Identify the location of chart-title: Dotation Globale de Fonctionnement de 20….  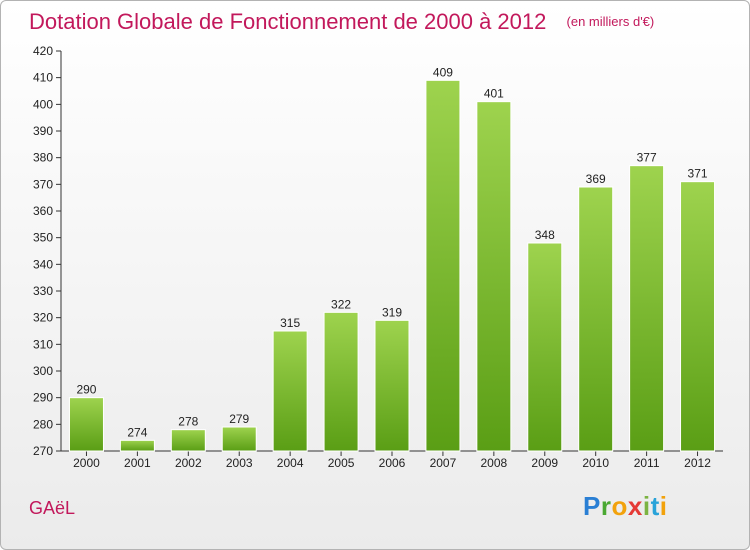
(341, 22).